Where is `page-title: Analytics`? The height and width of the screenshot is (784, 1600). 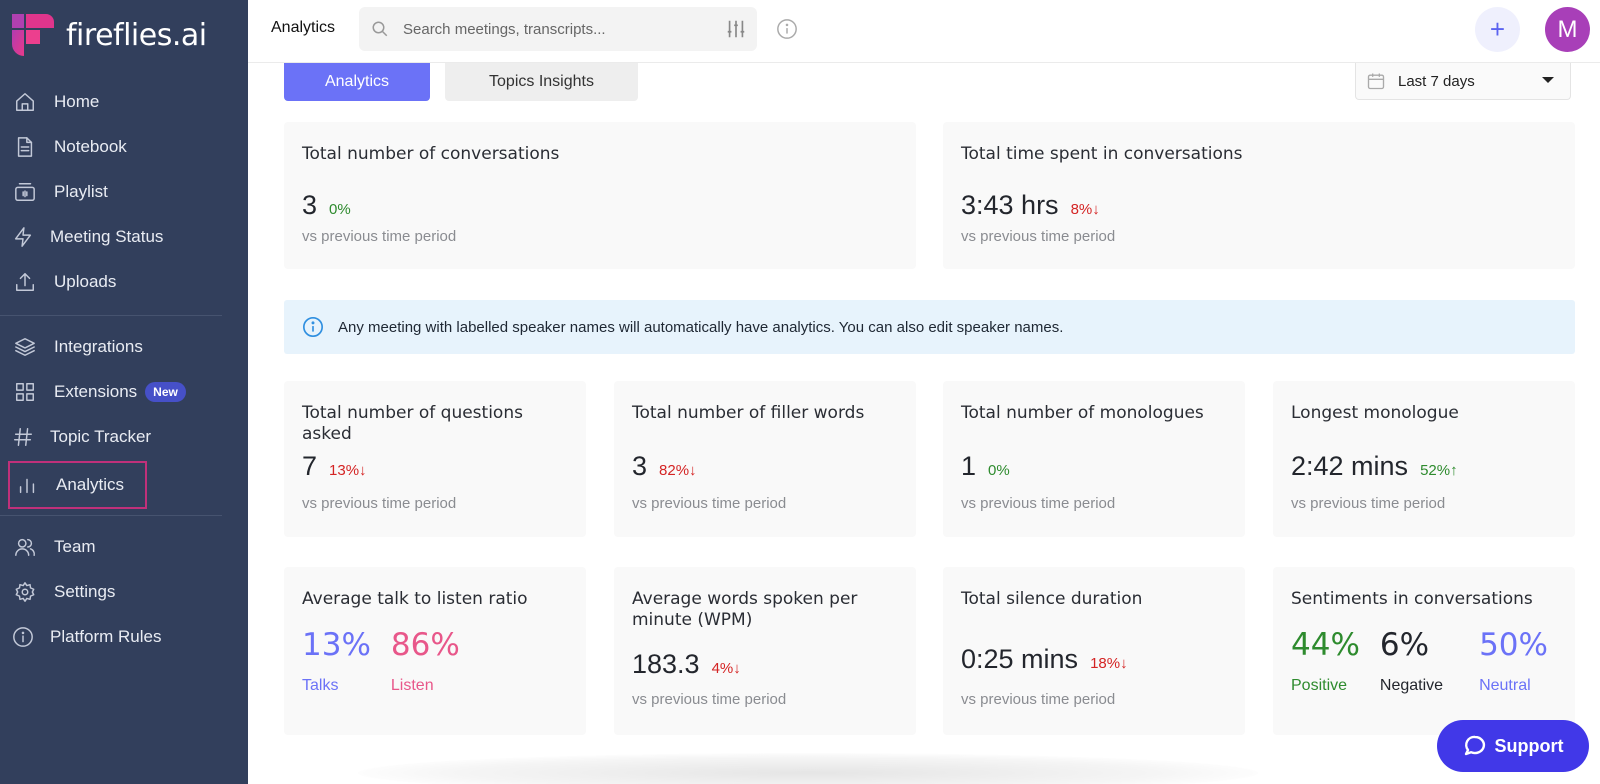
page-title: Analytics is located at coordinates (303, 27).